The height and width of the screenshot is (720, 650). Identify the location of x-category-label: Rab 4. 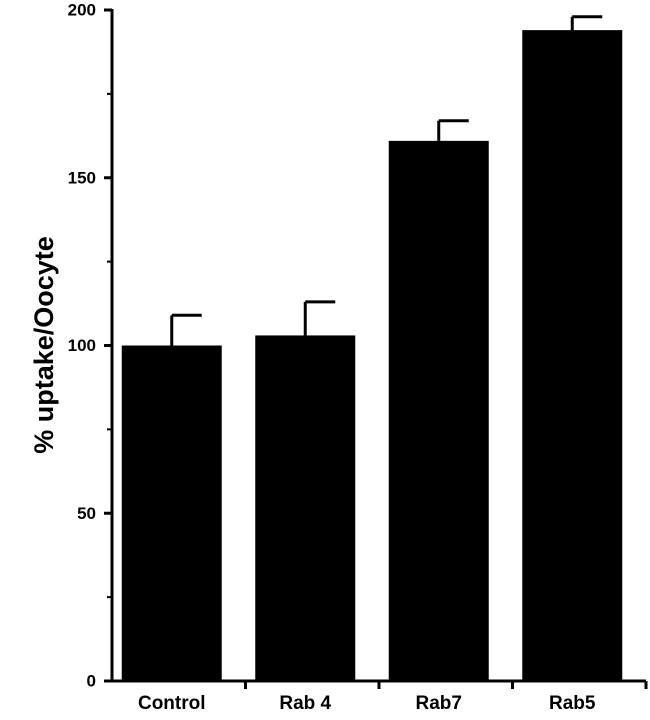
(305, 703).